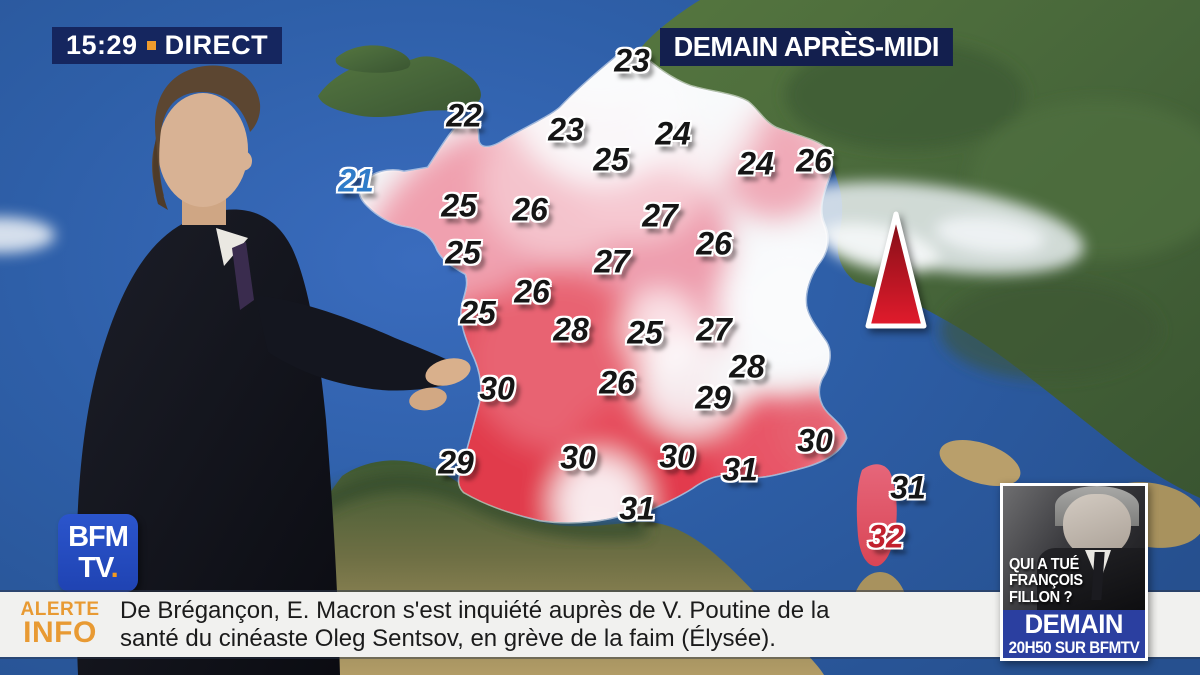 The image size is (1200, 675). What do you see at coordinates (399, 81) in the screenshot?
I see `uk-landmass` at bounding box center [399, 81].